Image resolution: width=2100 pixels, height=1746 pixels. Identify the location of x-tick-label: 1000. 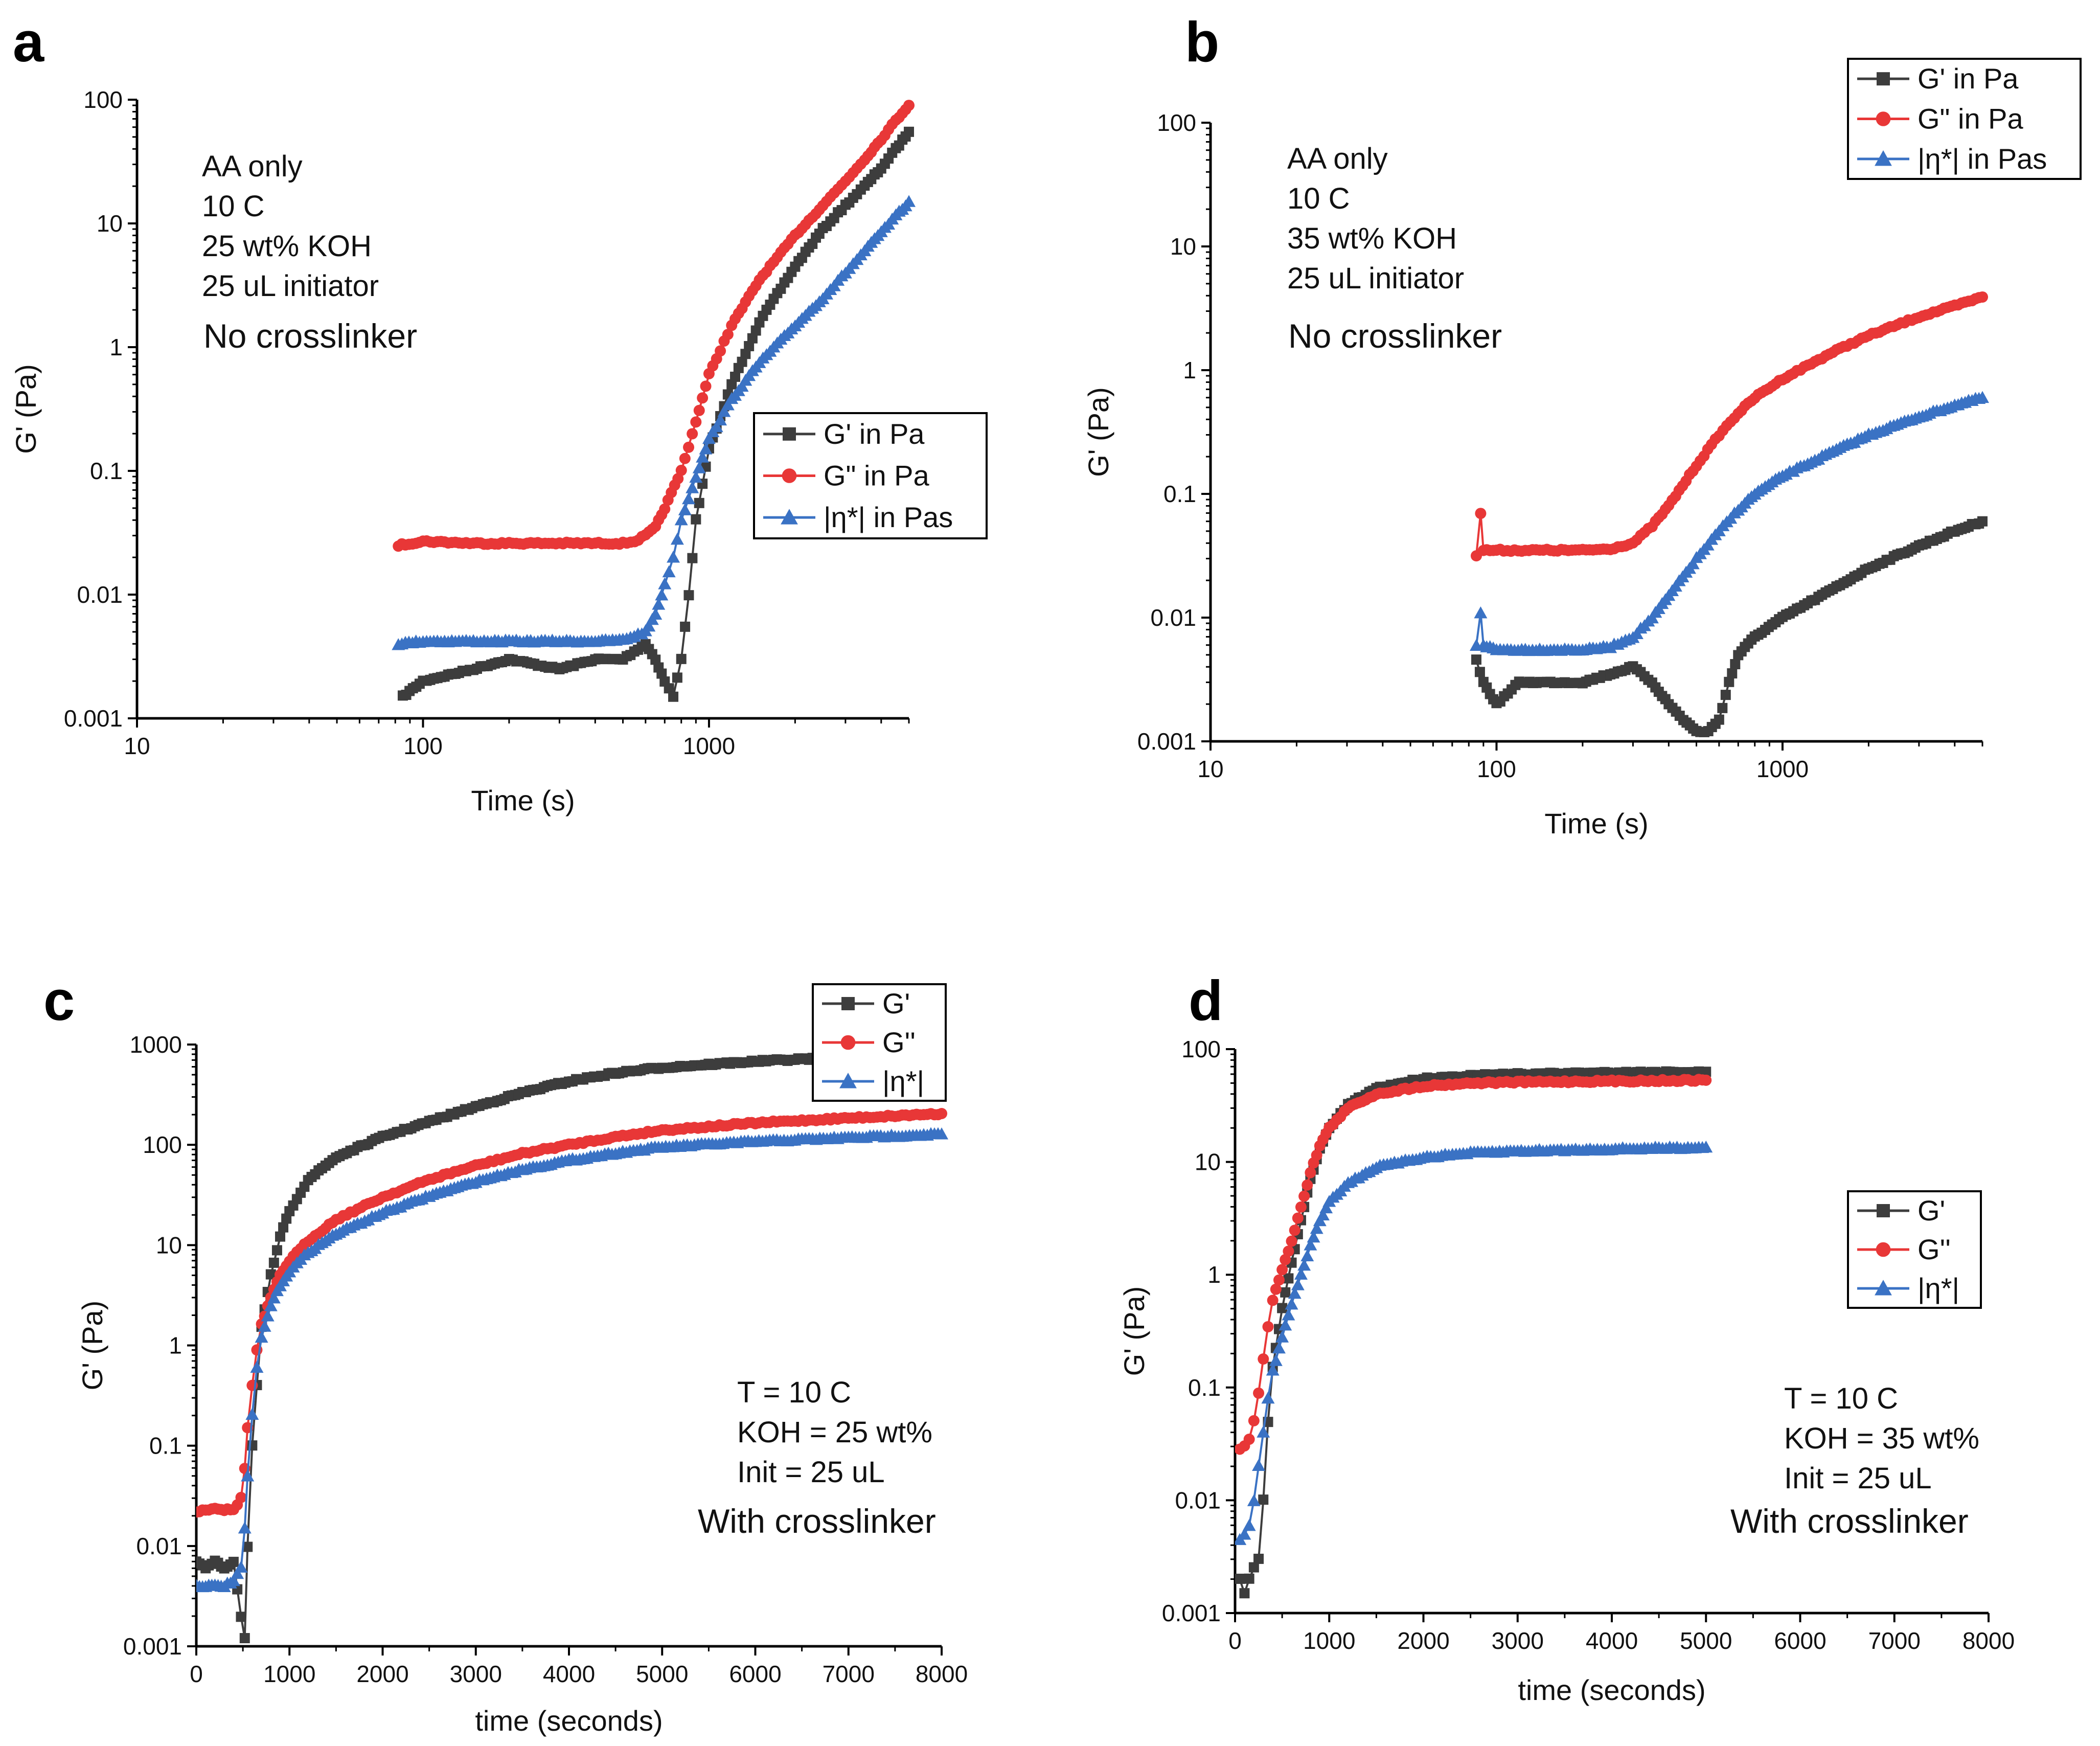
(1782, 769).